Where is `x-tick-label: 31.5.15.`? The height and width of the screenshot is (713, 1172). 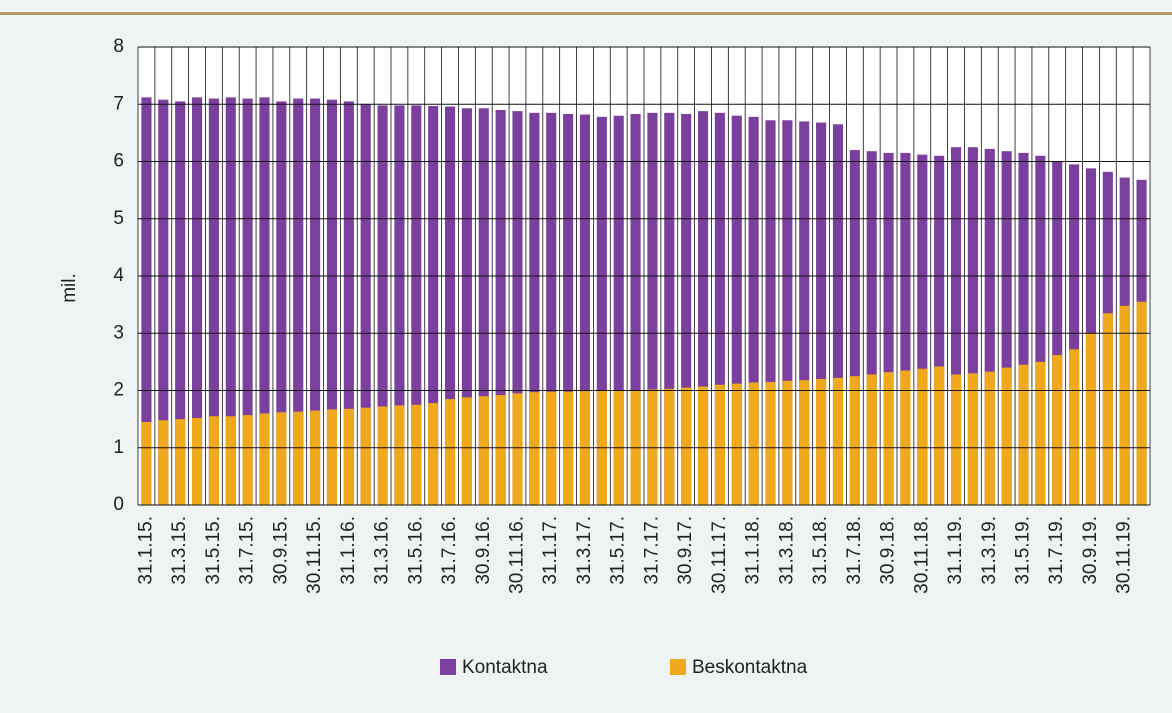
x-tick-label: 31.5.15. is located at coordinates (213, 550).